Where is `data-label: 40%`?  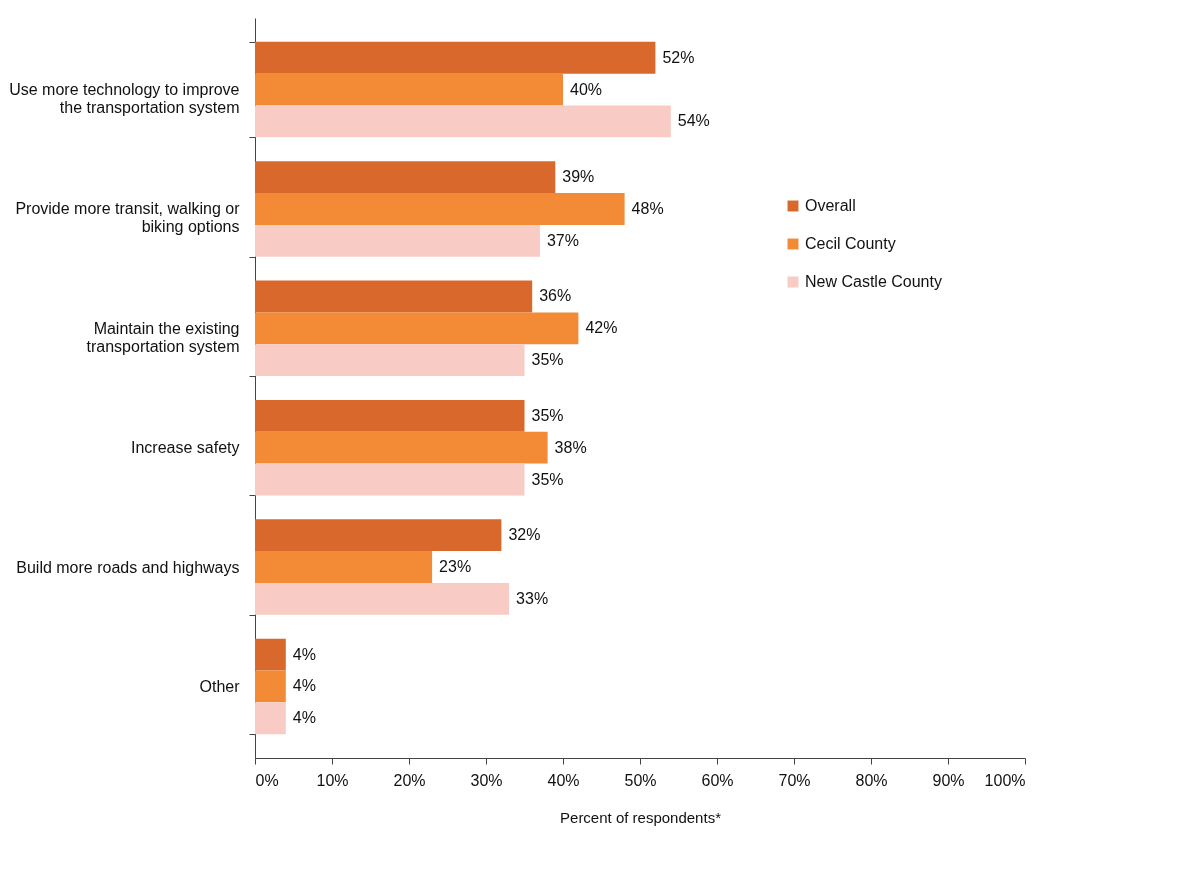
data-label: 40% is located at coordinates (586, 89).